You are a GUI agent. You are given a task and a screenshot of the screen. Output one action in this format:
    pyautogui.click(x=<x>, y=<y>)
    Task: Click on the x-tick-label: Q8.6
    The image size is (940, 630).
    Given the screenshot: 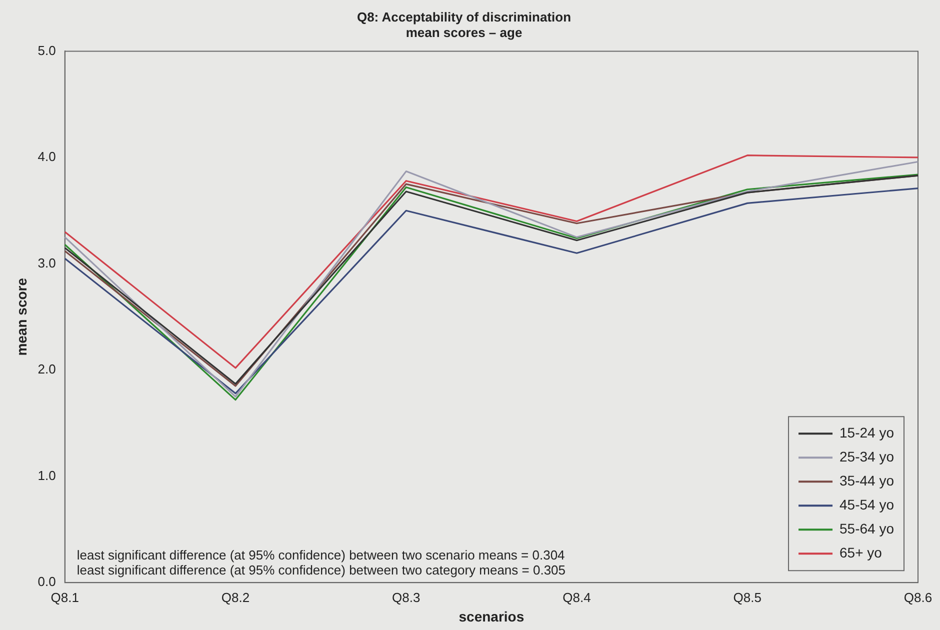 What is the action you would take?
    pyautogui.click(x=918, y=597)
    